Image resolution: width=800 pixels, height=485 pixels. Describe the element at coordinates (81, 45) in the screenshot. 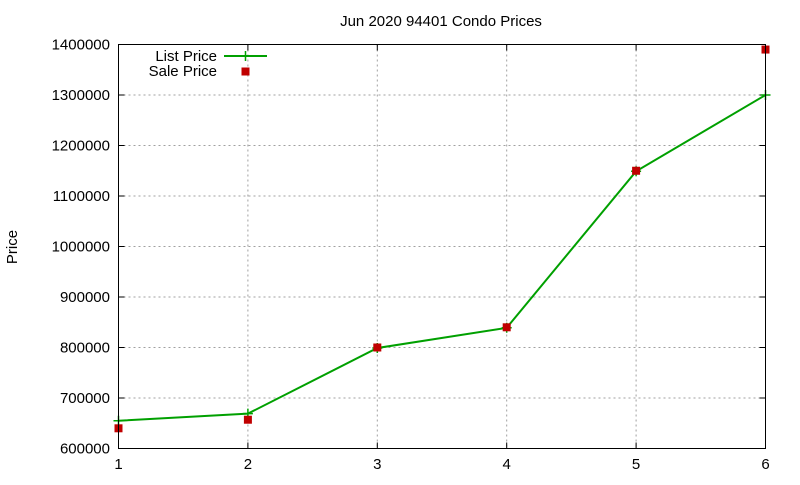

I see `y-tick-label: 1400000` at that location.